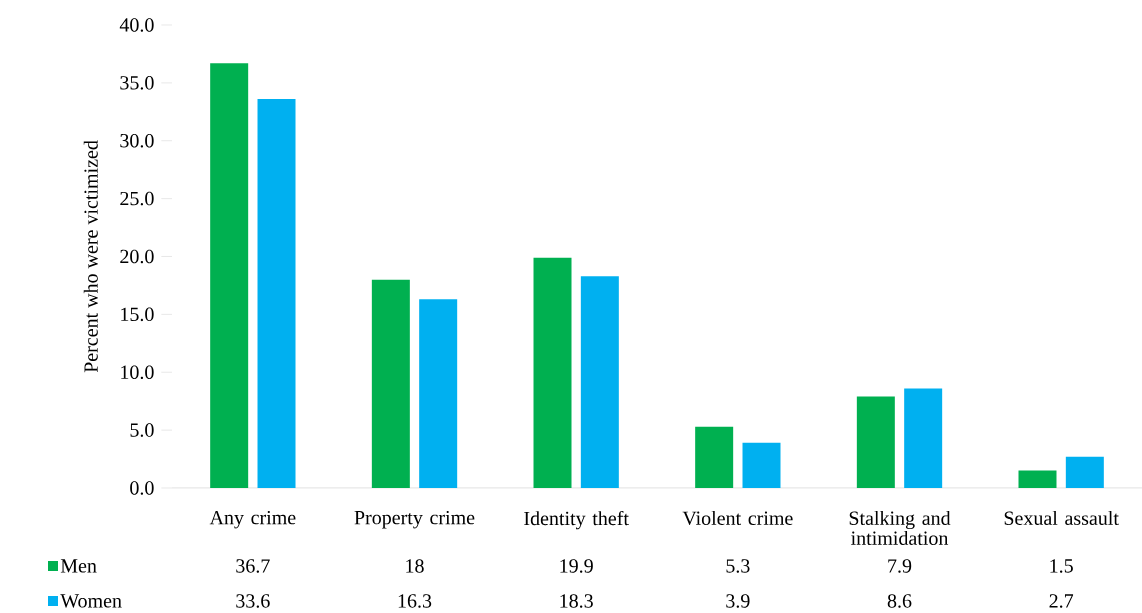 This screenshot has width=1142, height=613. Describe the element at coordinates (253, 601) in the screenshot. I see `data-label: 33.6` at that location.